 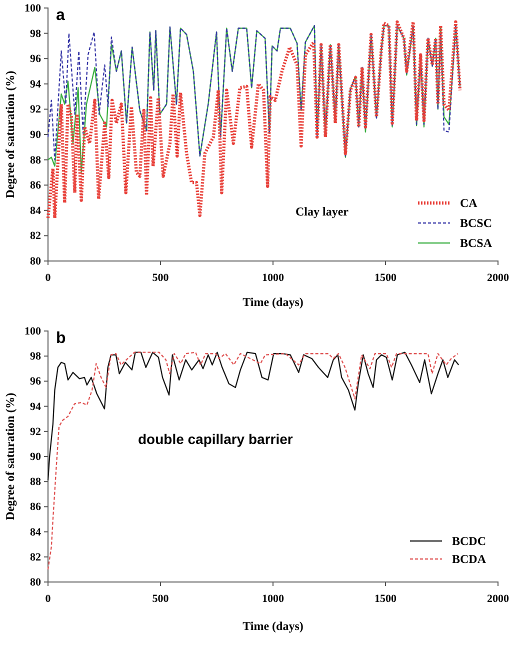 I want to click on annotation: double capillary barrier, so click(x=216, y=438).